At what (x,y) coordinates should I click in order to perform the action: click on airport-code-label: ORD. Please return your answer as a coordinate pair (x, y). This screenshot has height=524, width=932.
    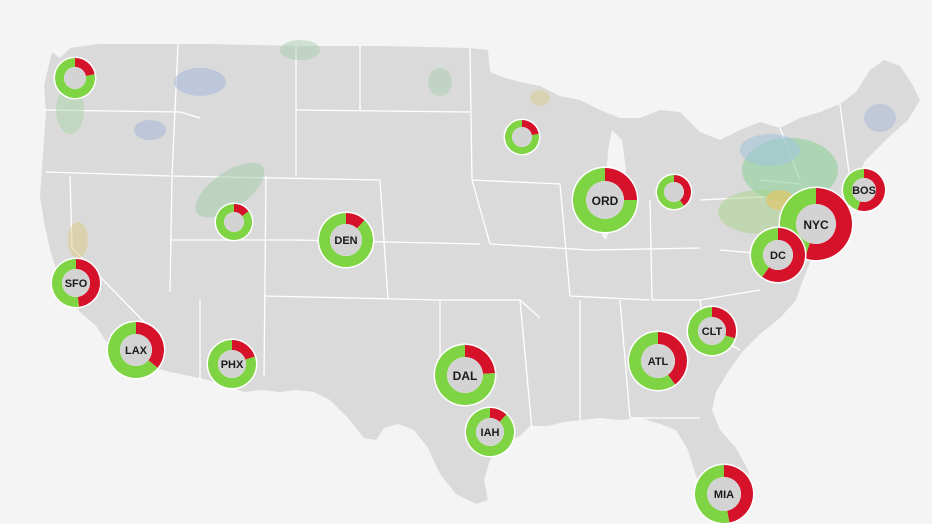
    Looking at the image, I should click on (605, 201).